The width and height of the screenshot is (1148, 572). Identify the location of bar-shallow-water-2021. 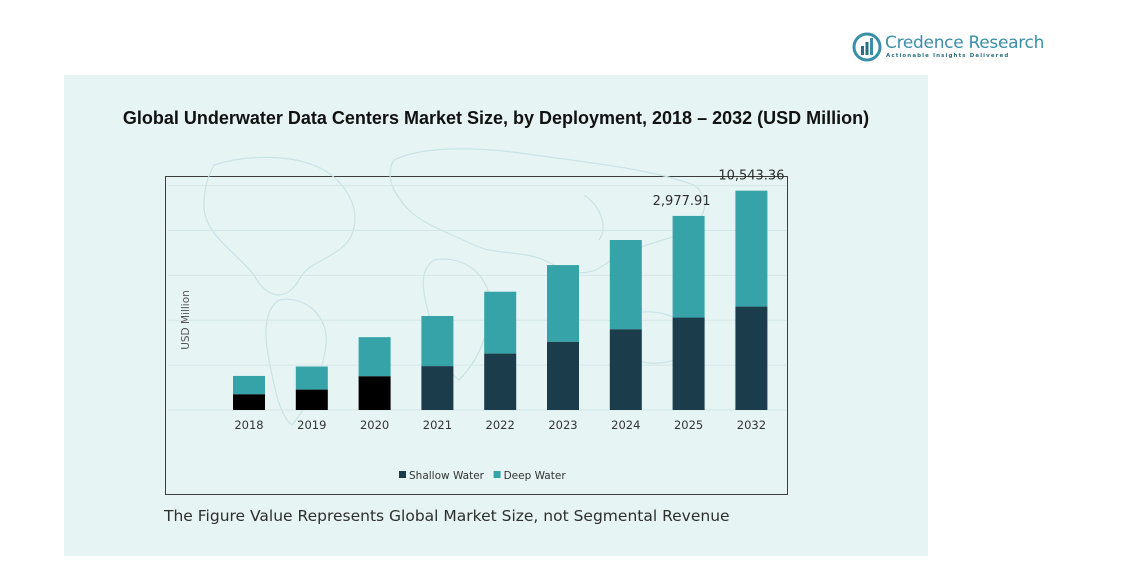
(437, 388).